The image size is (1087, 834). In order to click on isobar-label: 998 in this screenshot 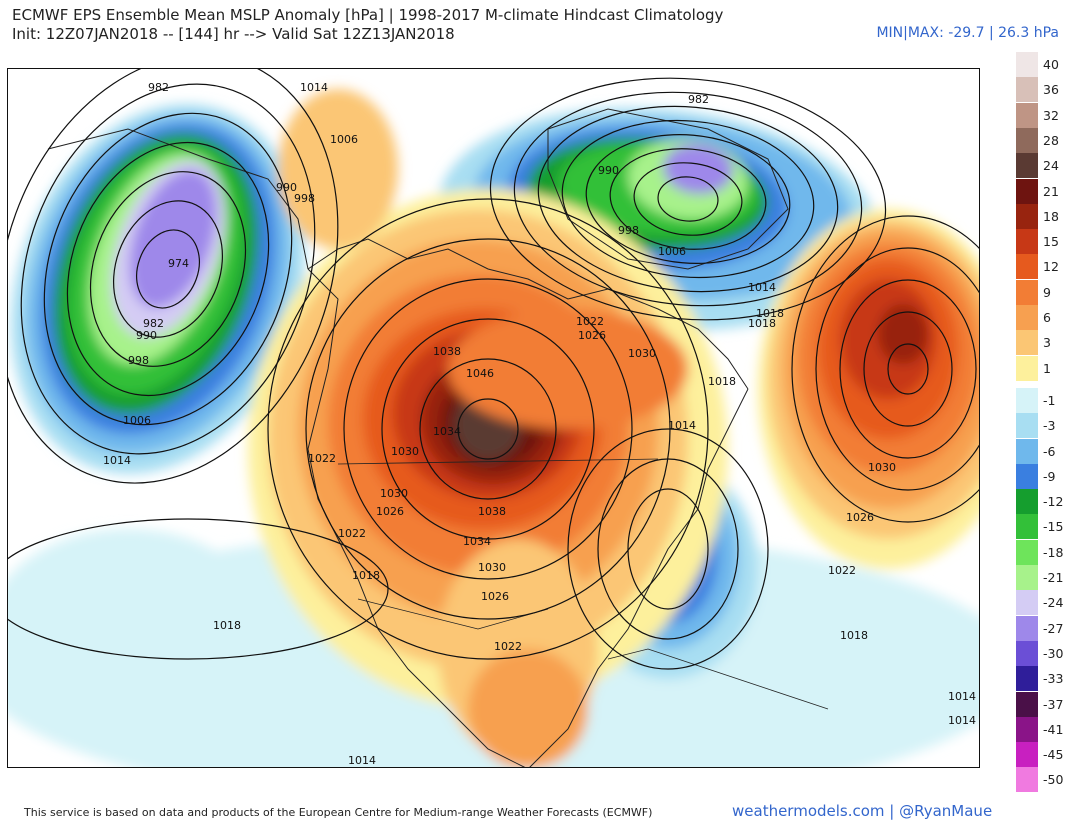, I will do `click(304, 198)`.